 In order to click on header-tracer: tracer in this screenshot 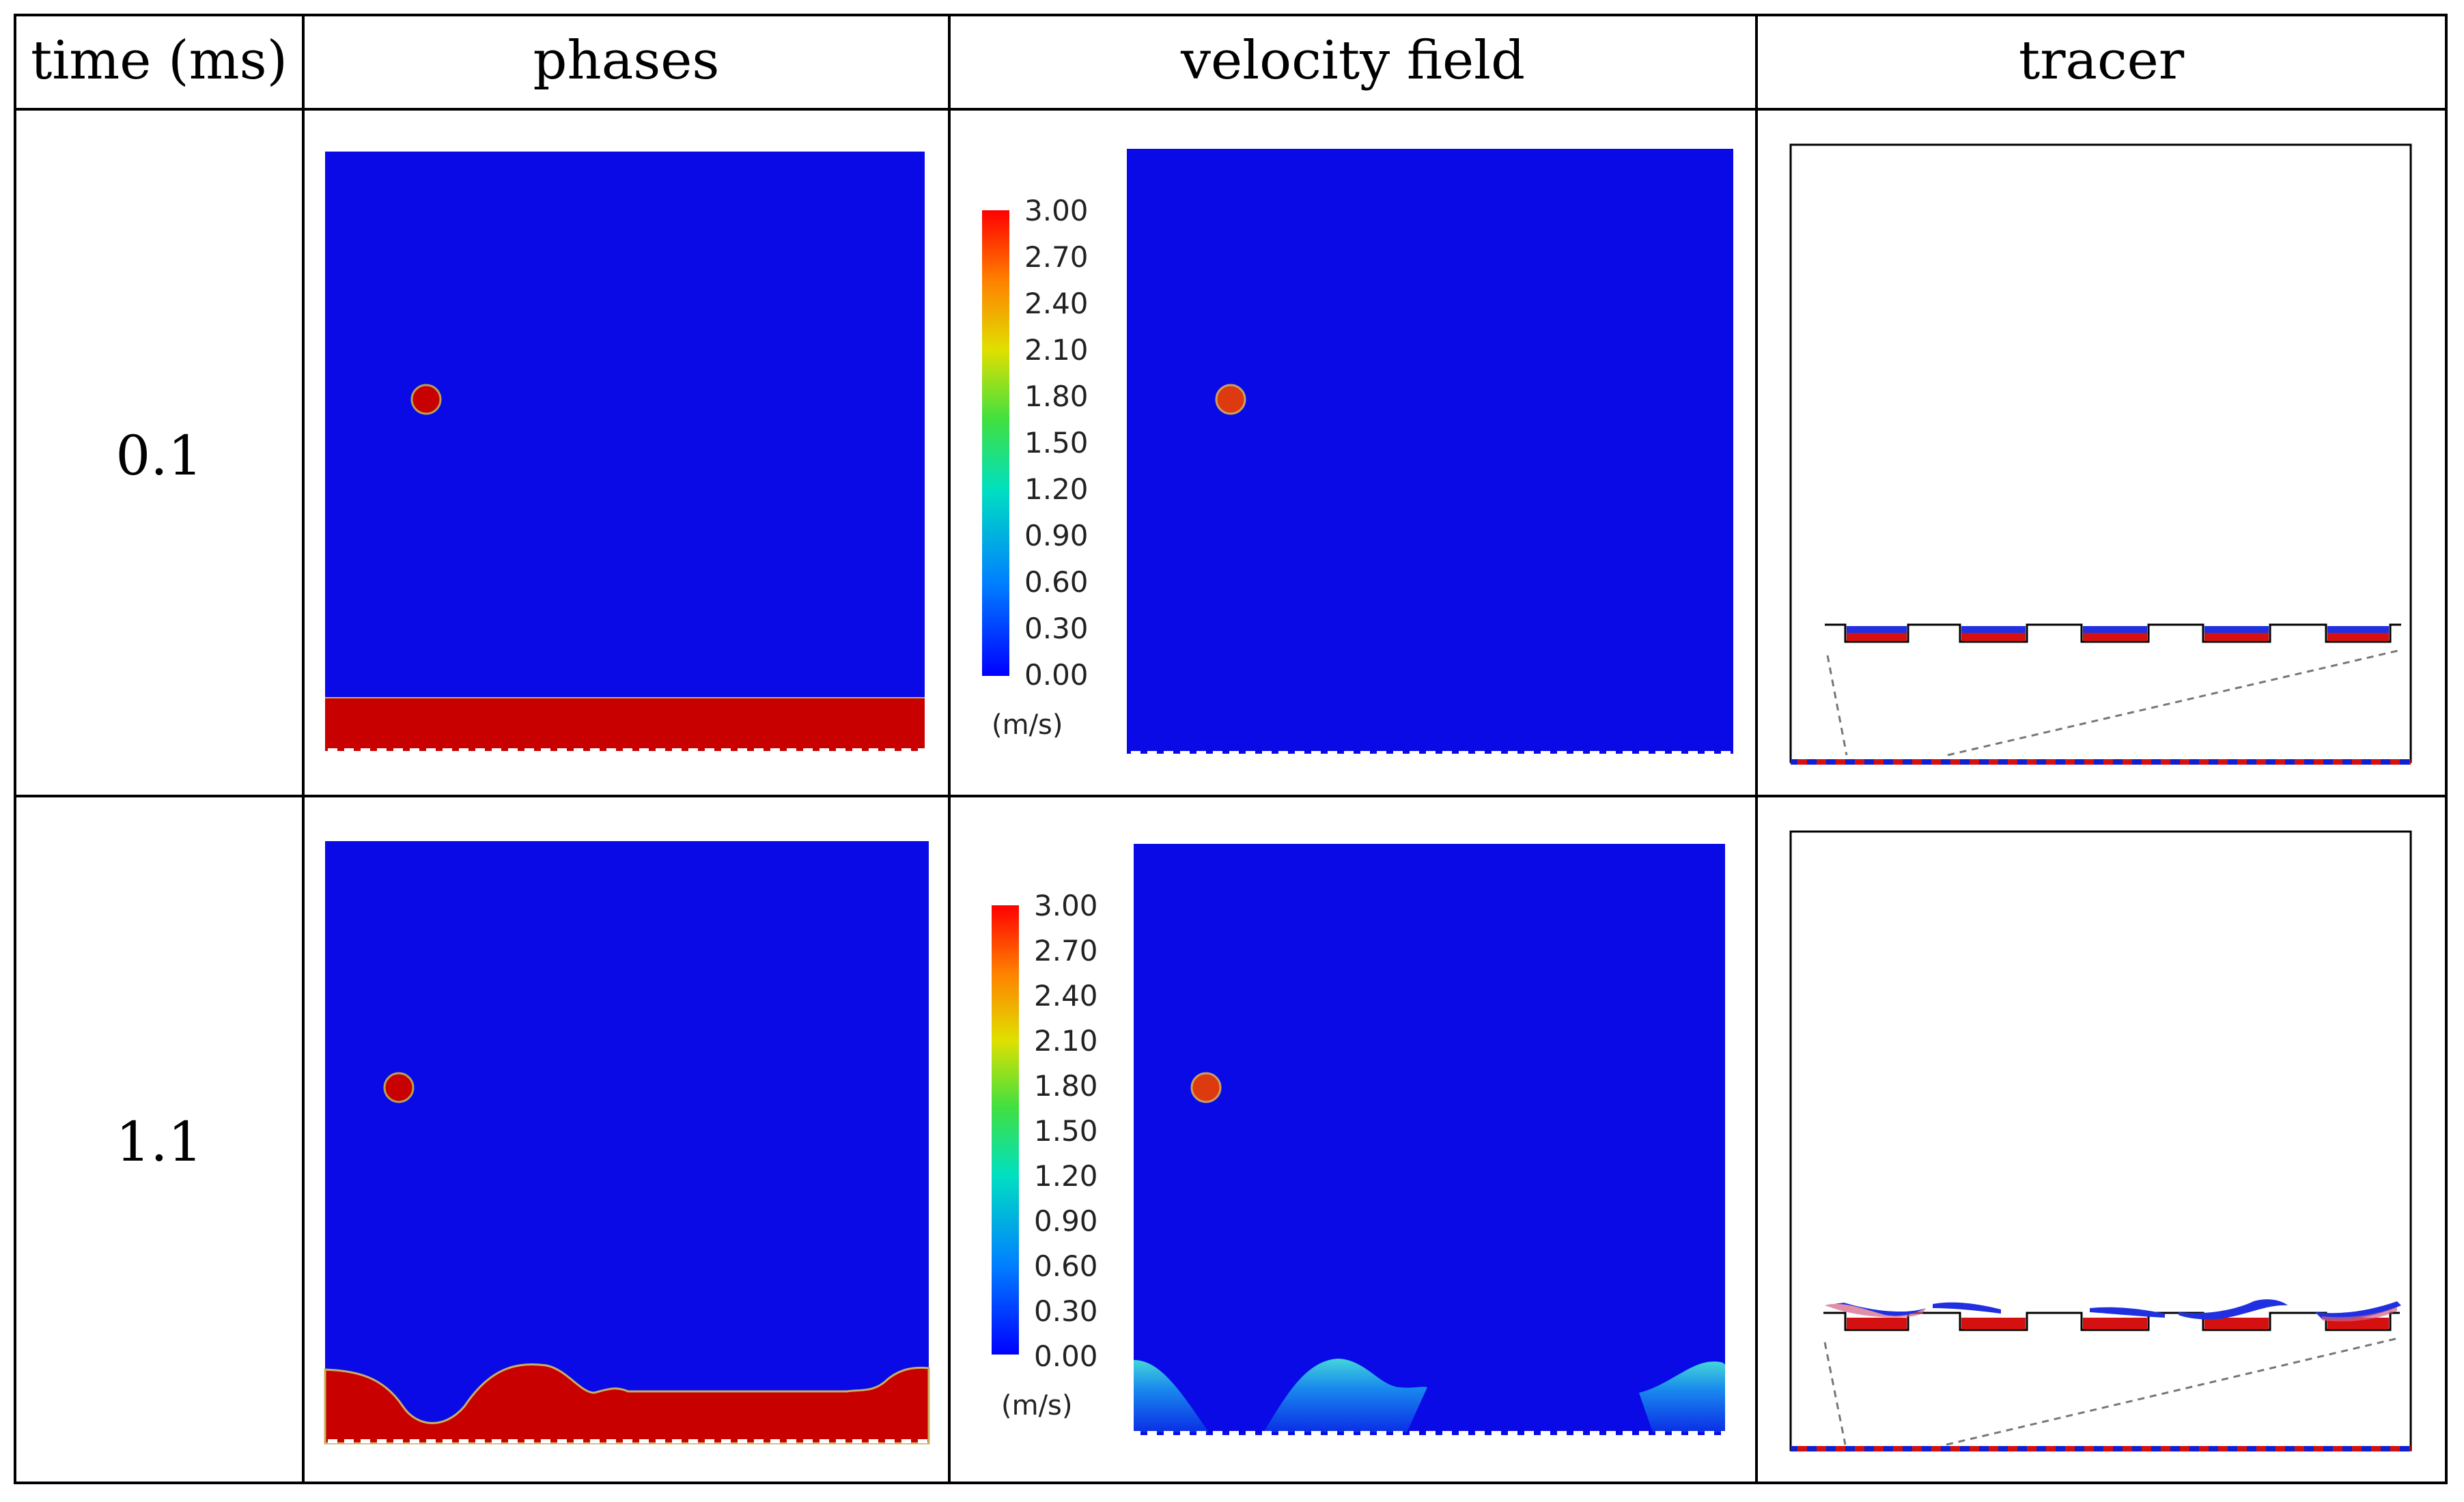, I will do `click(2102, 60)`.